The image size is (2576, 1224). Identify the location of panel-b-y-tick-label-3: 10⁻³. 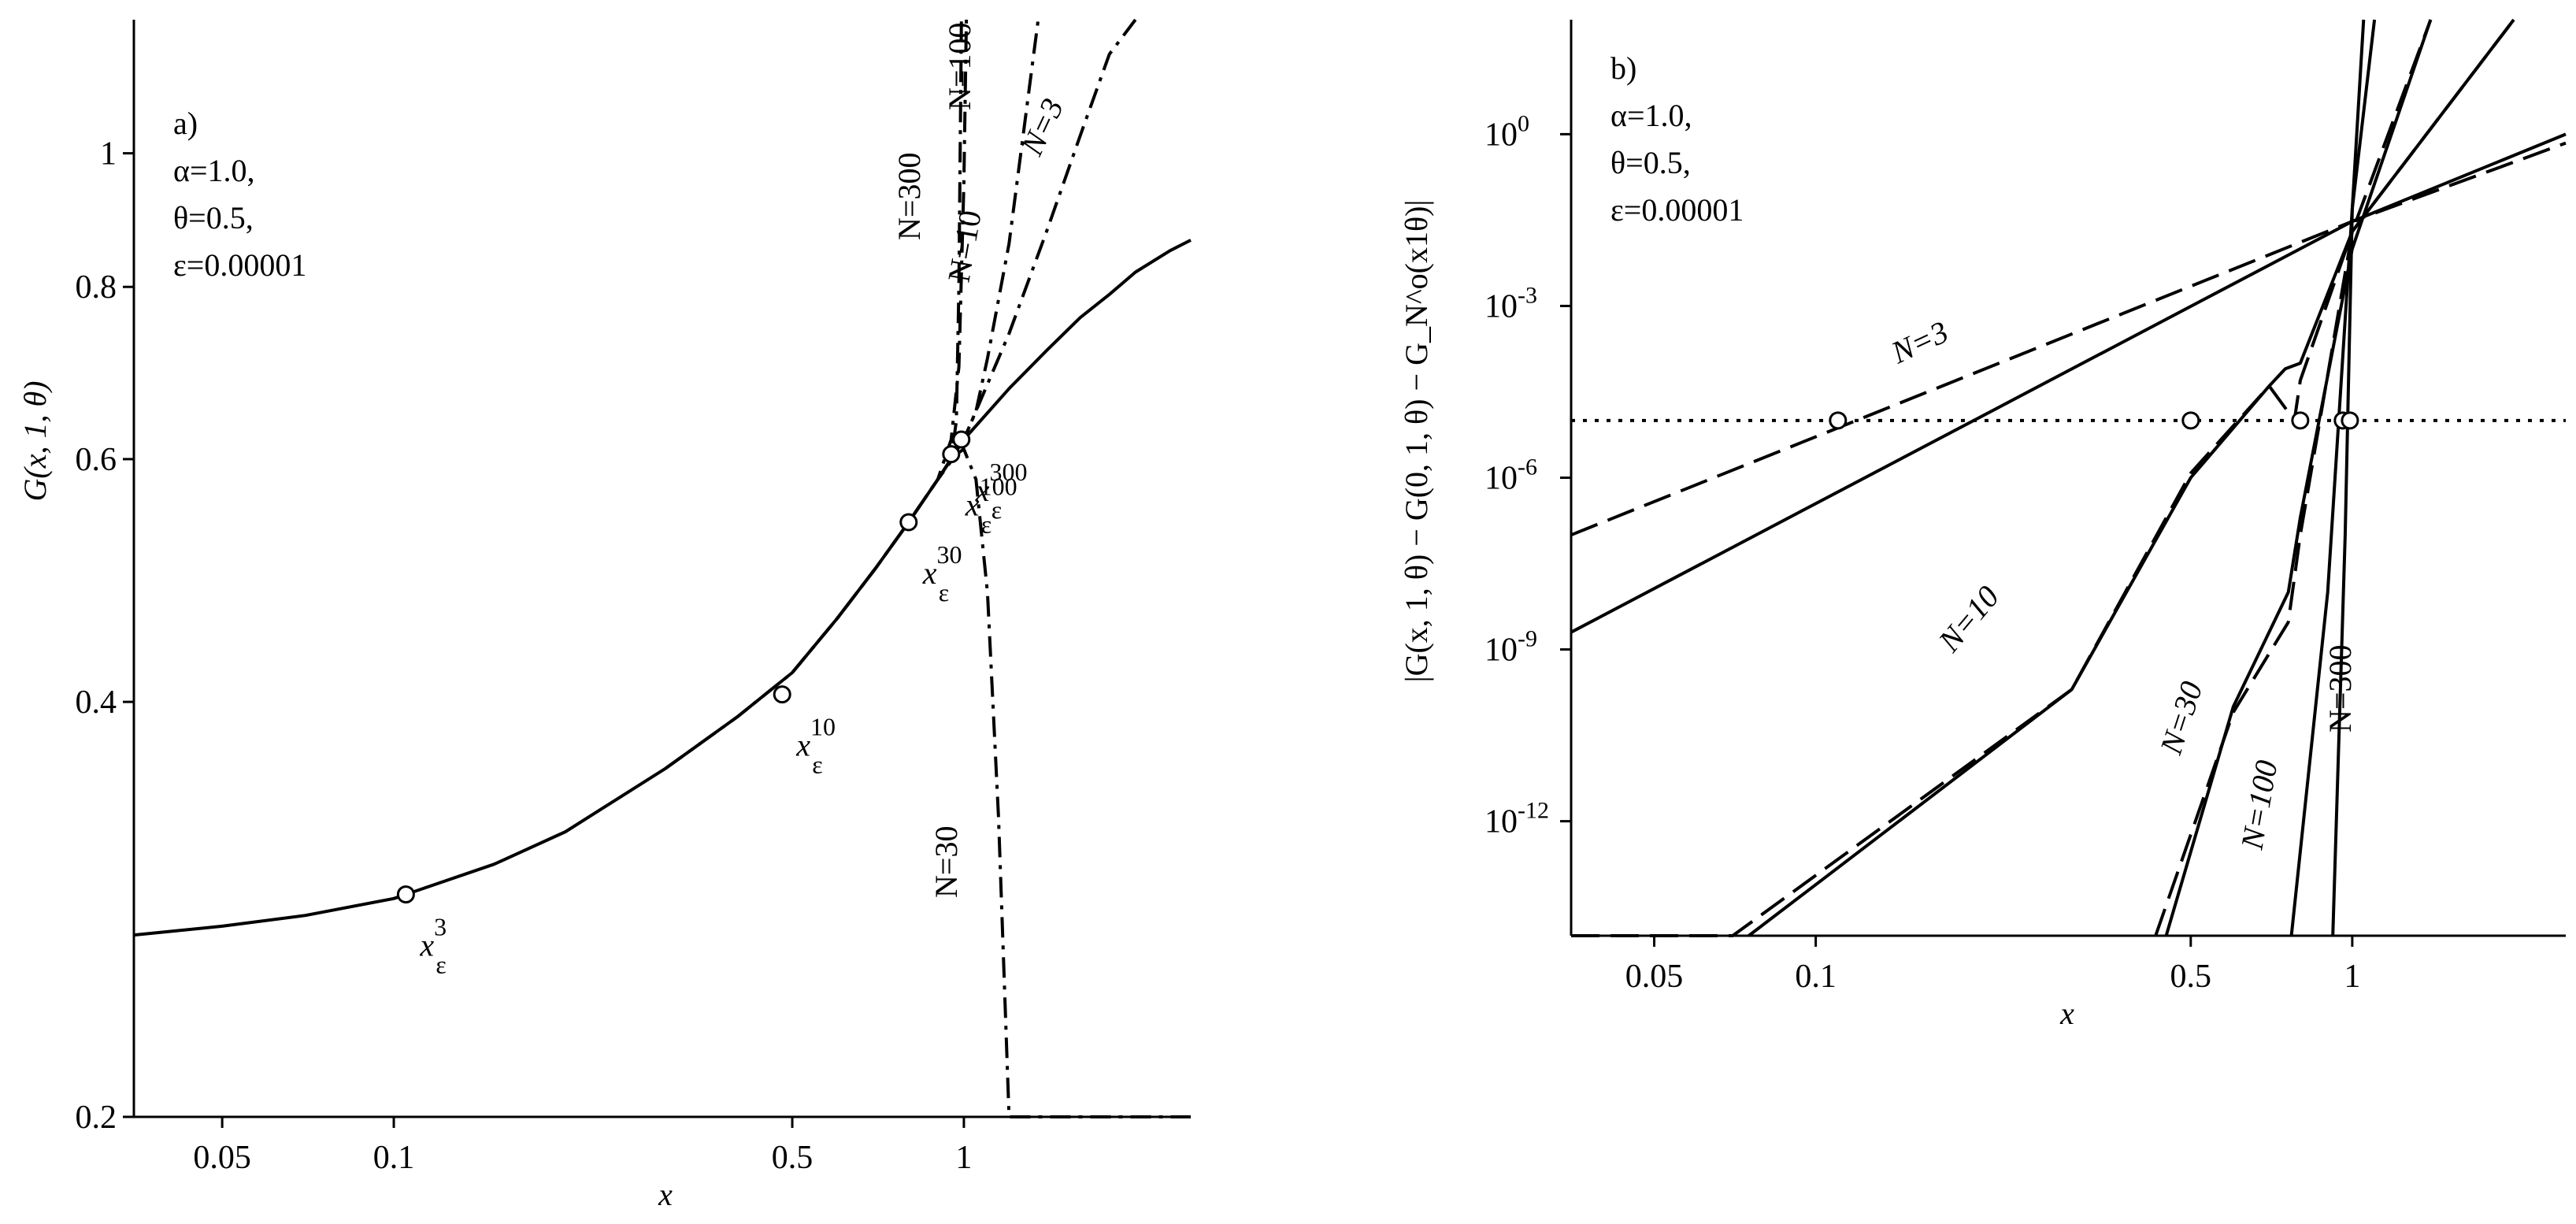
(1510, 303).